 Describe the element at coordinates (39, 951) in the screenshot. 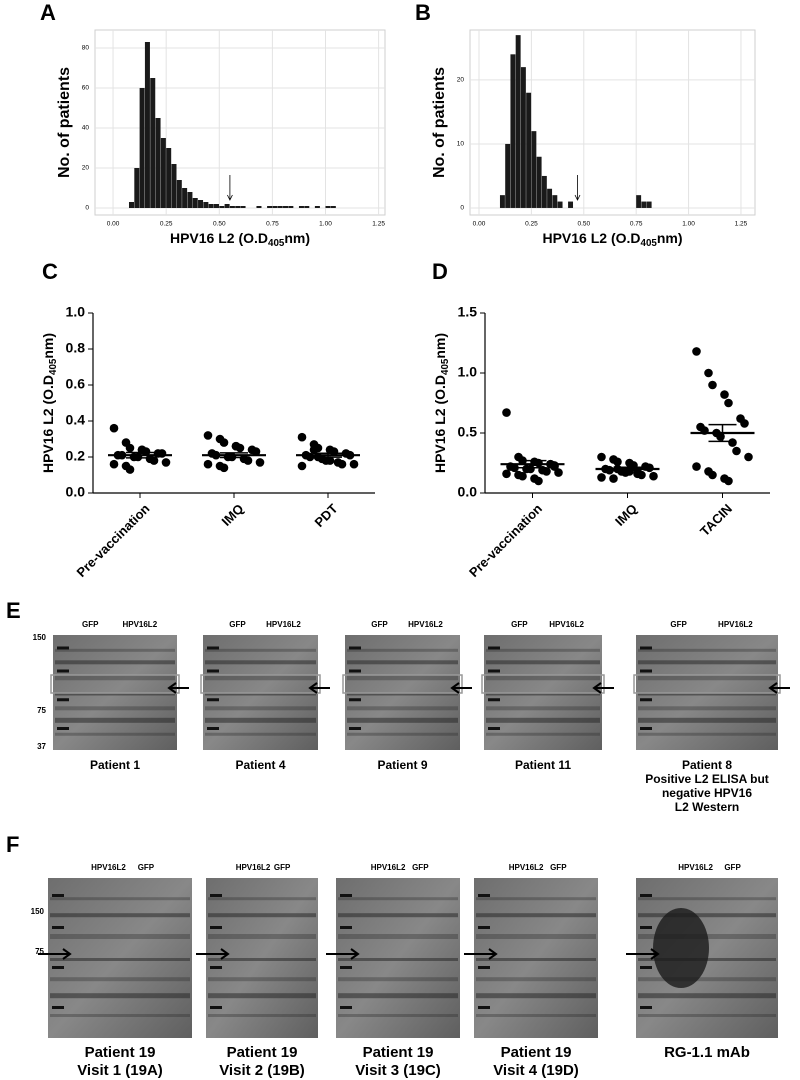

I see `size-marker: 75` at that location.